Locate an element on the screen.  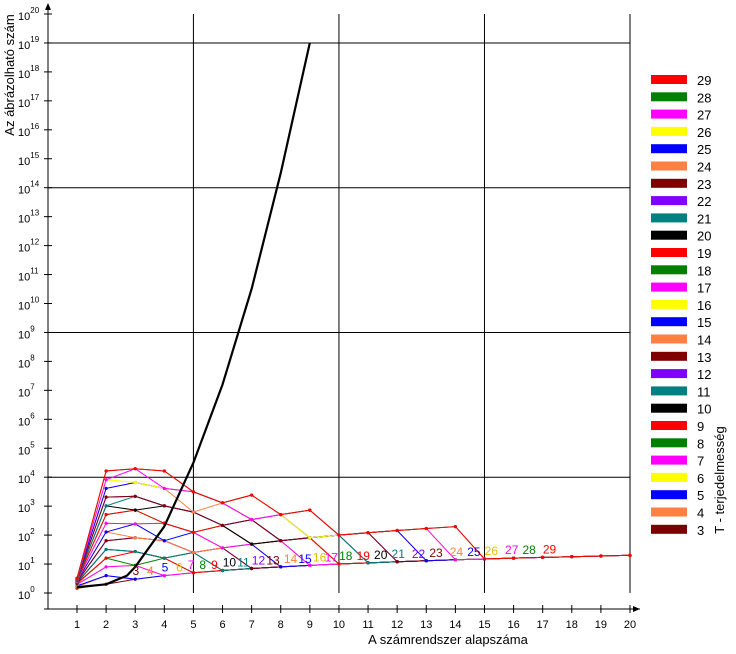
y-tick-label: 10¹⁵ is located at coordinates (29, 159).